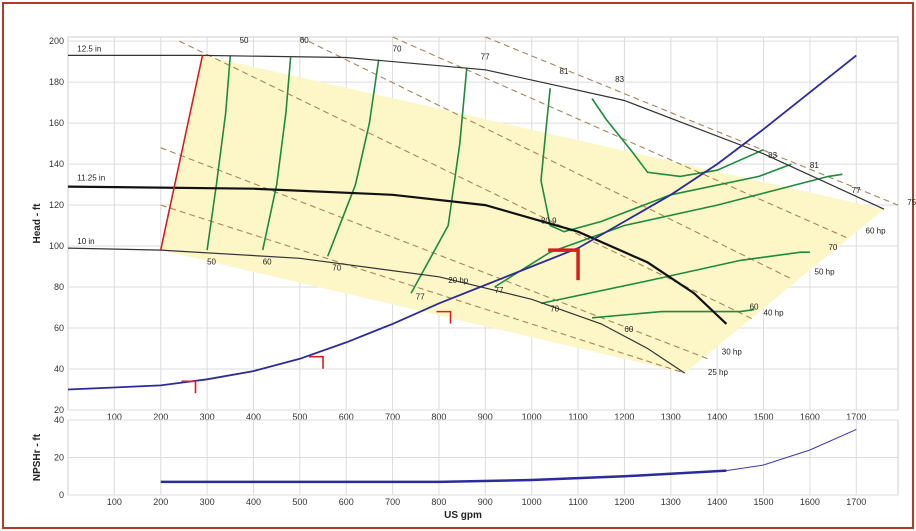 The height and width of the screenshot is (531, 916). Describe the element at coordinates (114, 417) in the screenshot. I see `head-x-tick-label: 100` at that location.